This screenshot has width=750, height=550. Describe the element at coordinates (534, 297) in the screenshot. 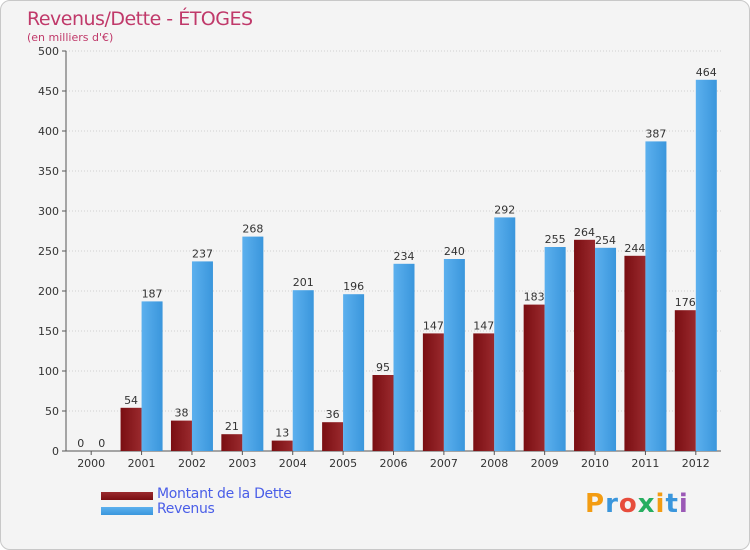

I see `data-label-debt: 183` at that location.